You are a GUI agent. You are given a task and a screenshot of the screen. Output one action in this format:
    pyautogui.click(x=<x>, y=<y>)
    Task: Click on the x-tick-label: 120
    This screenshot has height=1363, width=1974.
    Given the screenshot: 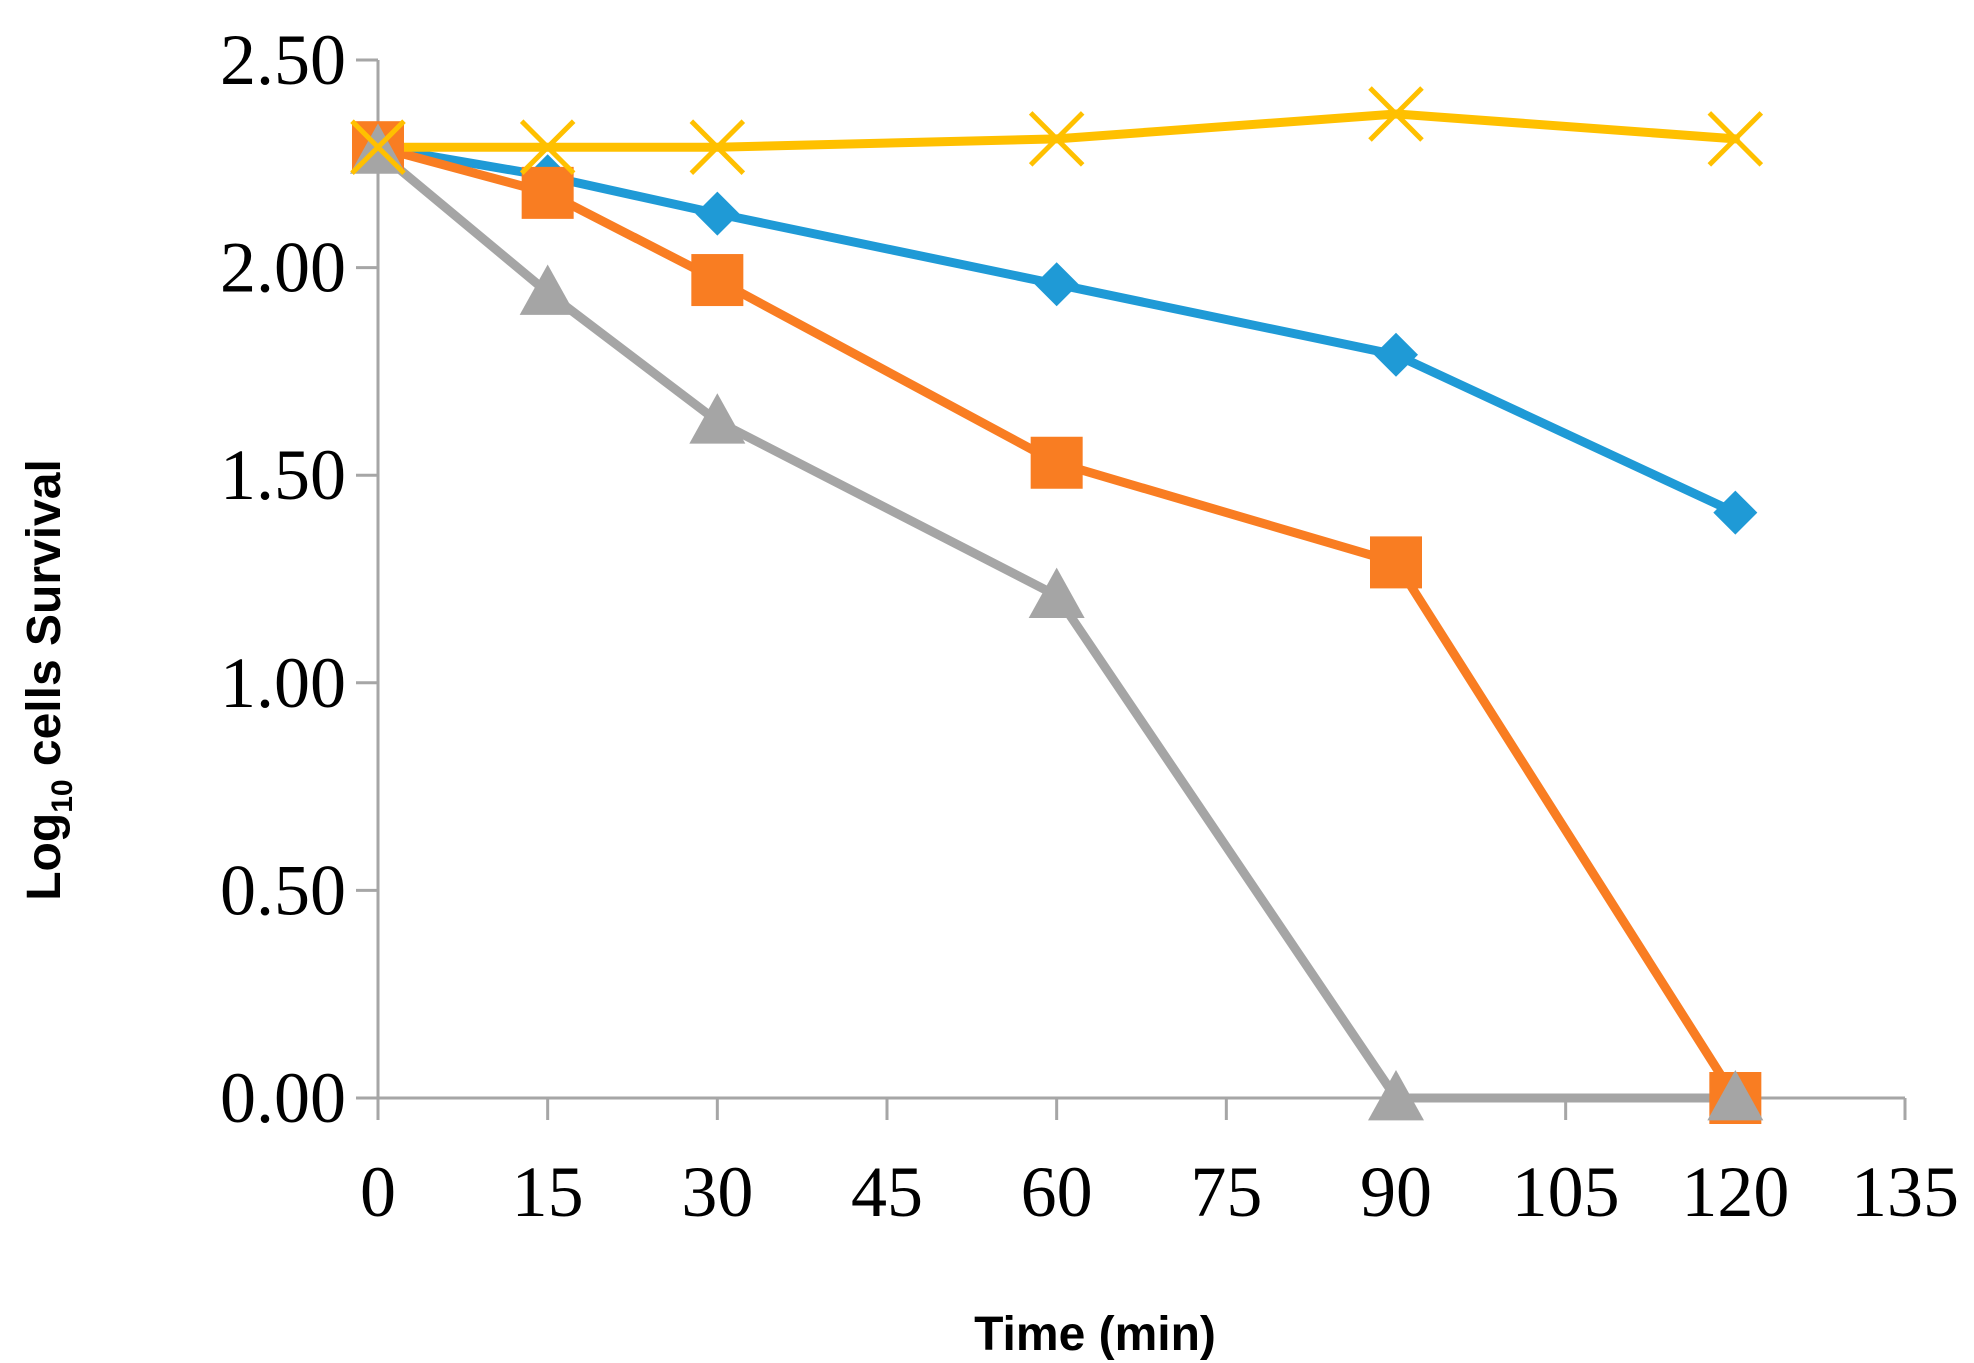 What is the action you would take?
    pyautogui.click(x=1735, y=1192)
    